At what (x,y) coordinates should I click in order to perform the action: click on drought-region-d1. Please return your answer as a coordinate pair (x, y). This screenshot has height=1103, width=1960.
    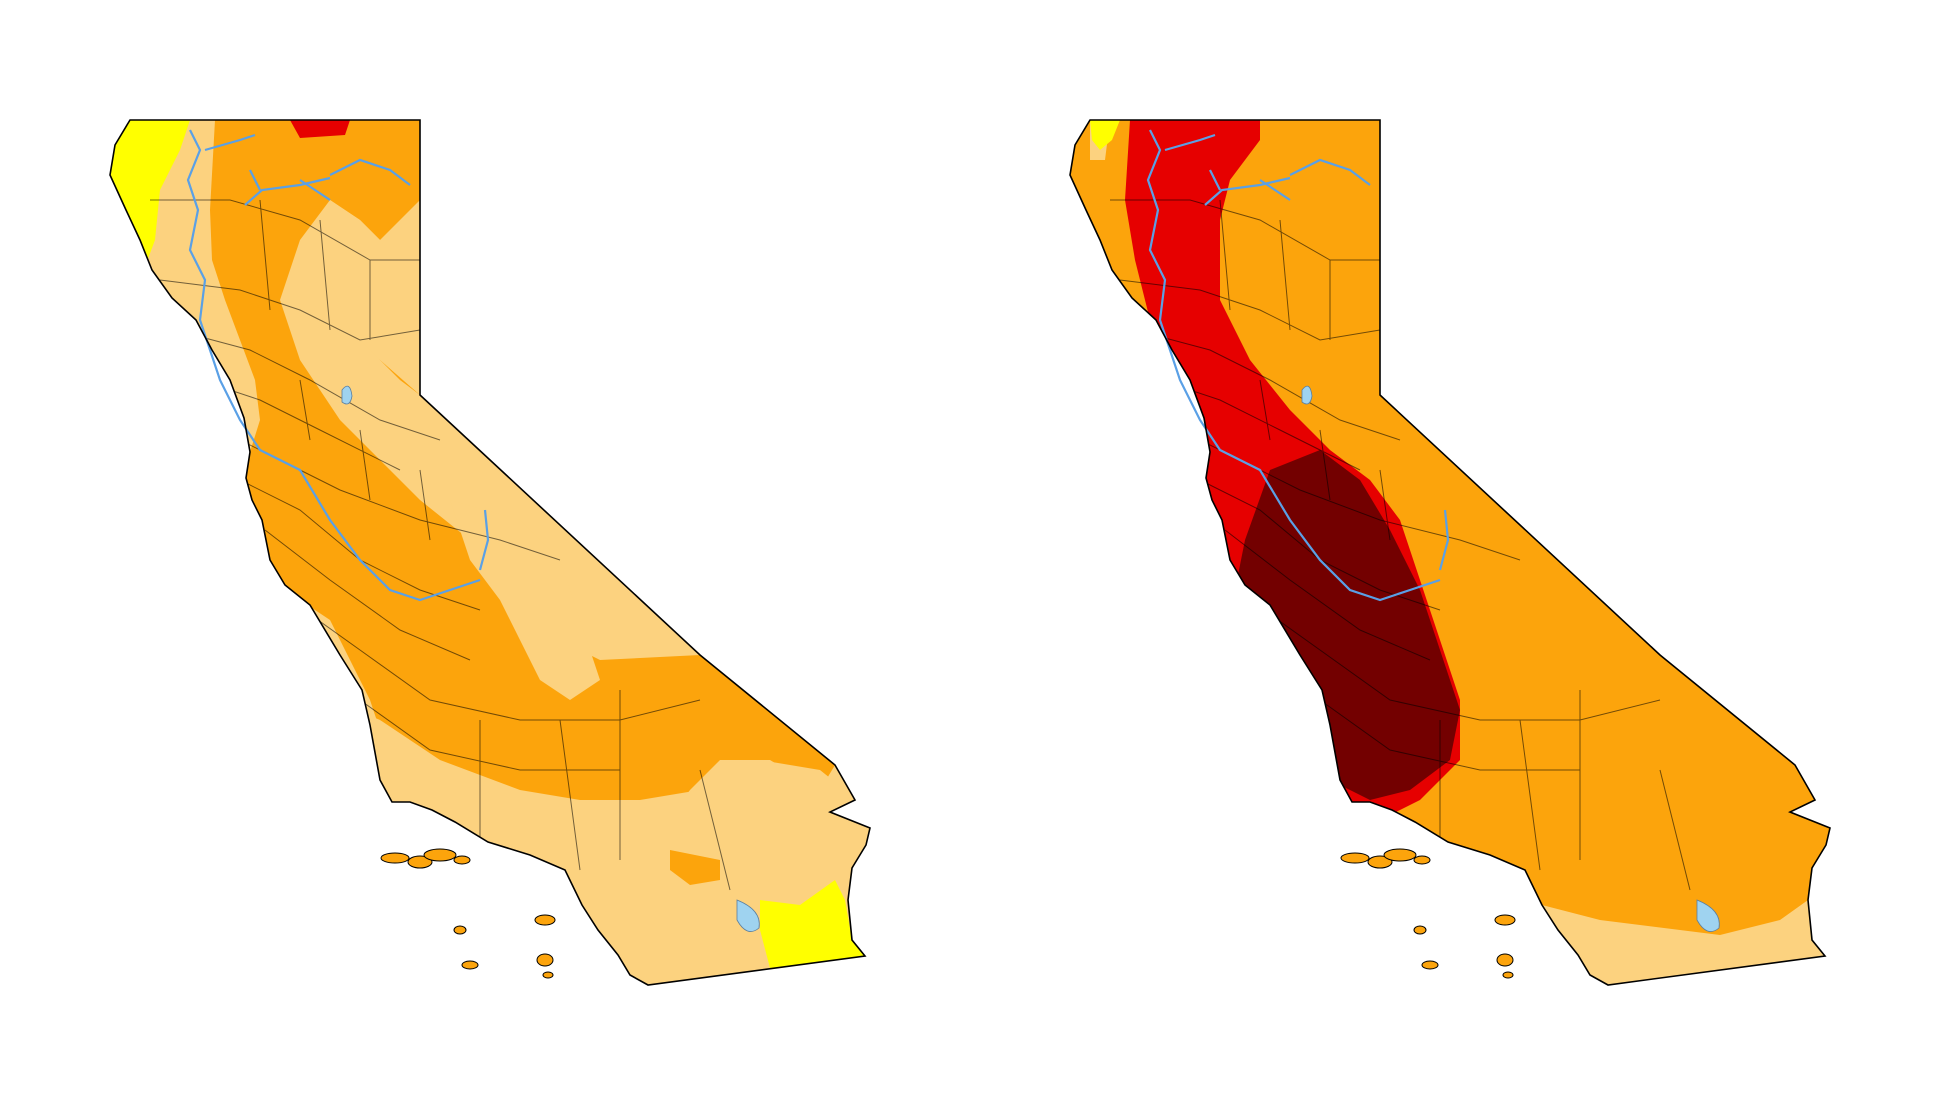
    Looking at the image, I should click on (695, 867).